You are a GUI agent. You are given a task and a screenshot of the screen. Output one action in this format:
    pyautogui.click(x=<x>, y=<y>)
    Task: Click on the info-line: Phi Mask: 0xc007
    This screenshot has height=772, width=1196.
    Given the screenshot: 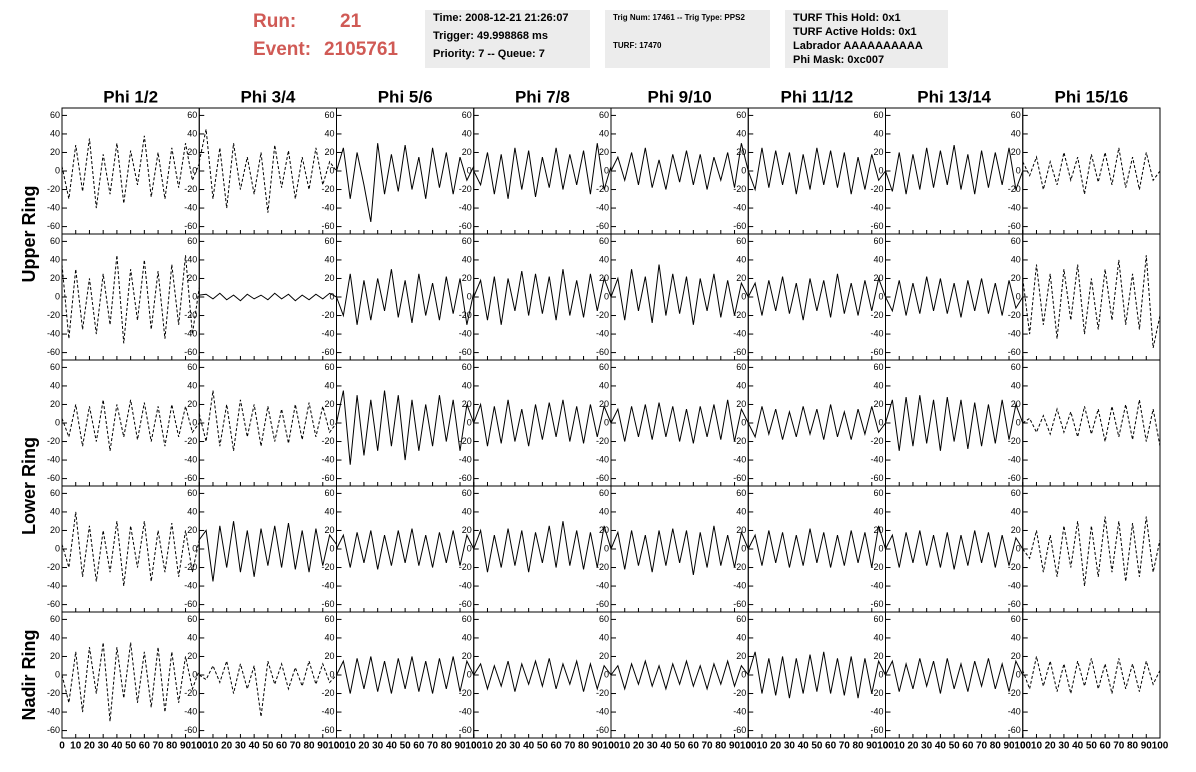 What is the action you would take?
    pyautogui.click(x=838, y=60)
    